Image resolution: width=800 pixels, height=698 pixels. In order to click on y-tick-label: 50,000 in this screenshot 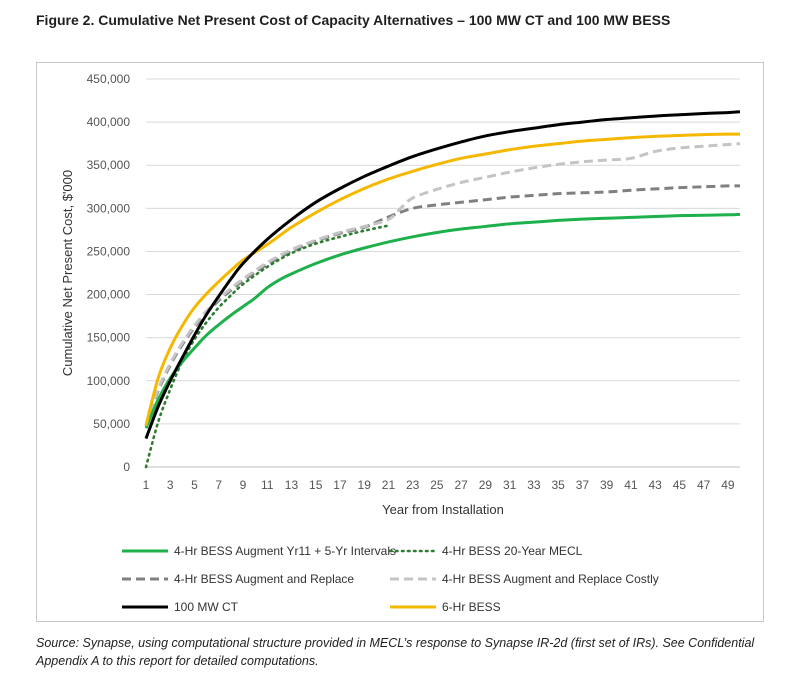, I will do `click(111, 424)`.